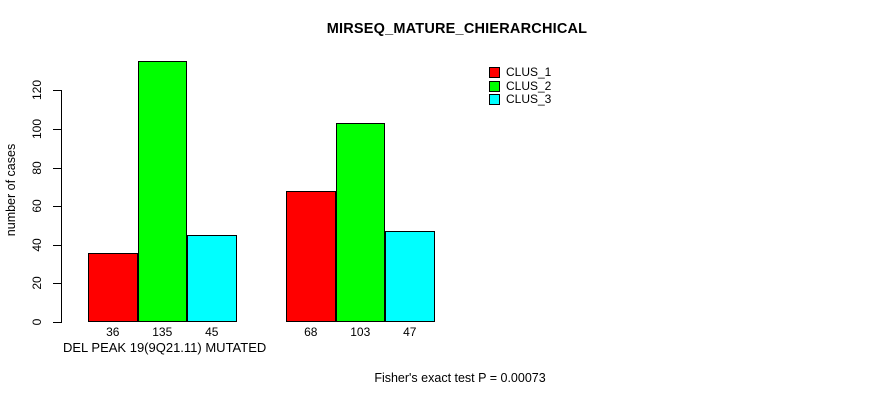 This screenshot has height=400, width=890. Describe the element at coordinates (410, 276) in the screenshot. I see `bar-clus_3-group2` at that location.